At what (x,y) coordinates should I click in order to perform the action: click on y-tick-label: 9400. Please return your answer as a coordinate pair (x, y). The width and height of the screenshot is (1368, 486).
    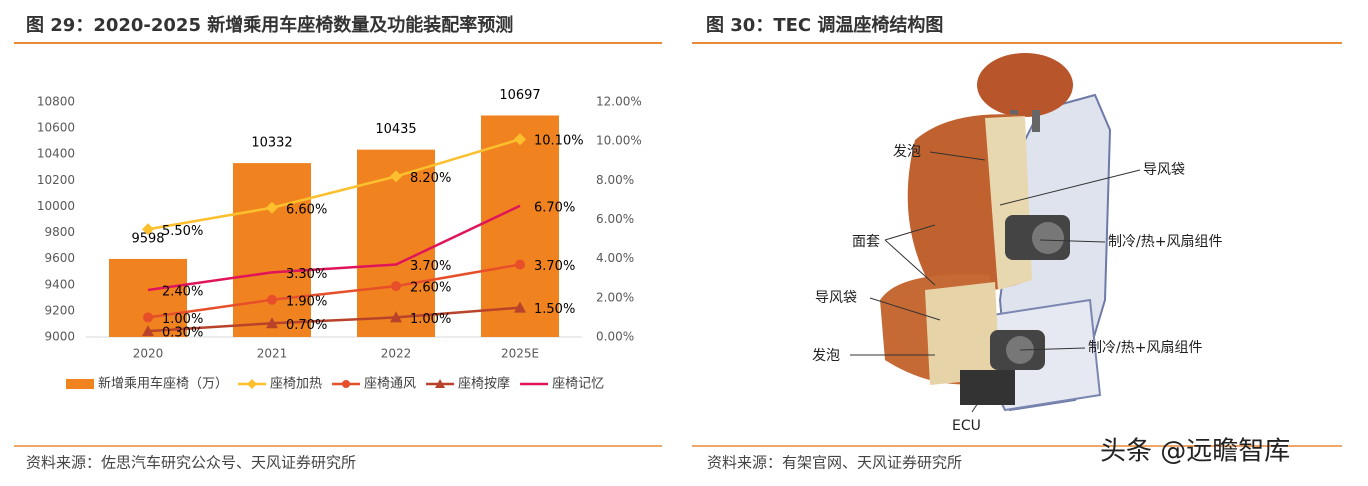
    Looking at the image, I should click on (59, 284).